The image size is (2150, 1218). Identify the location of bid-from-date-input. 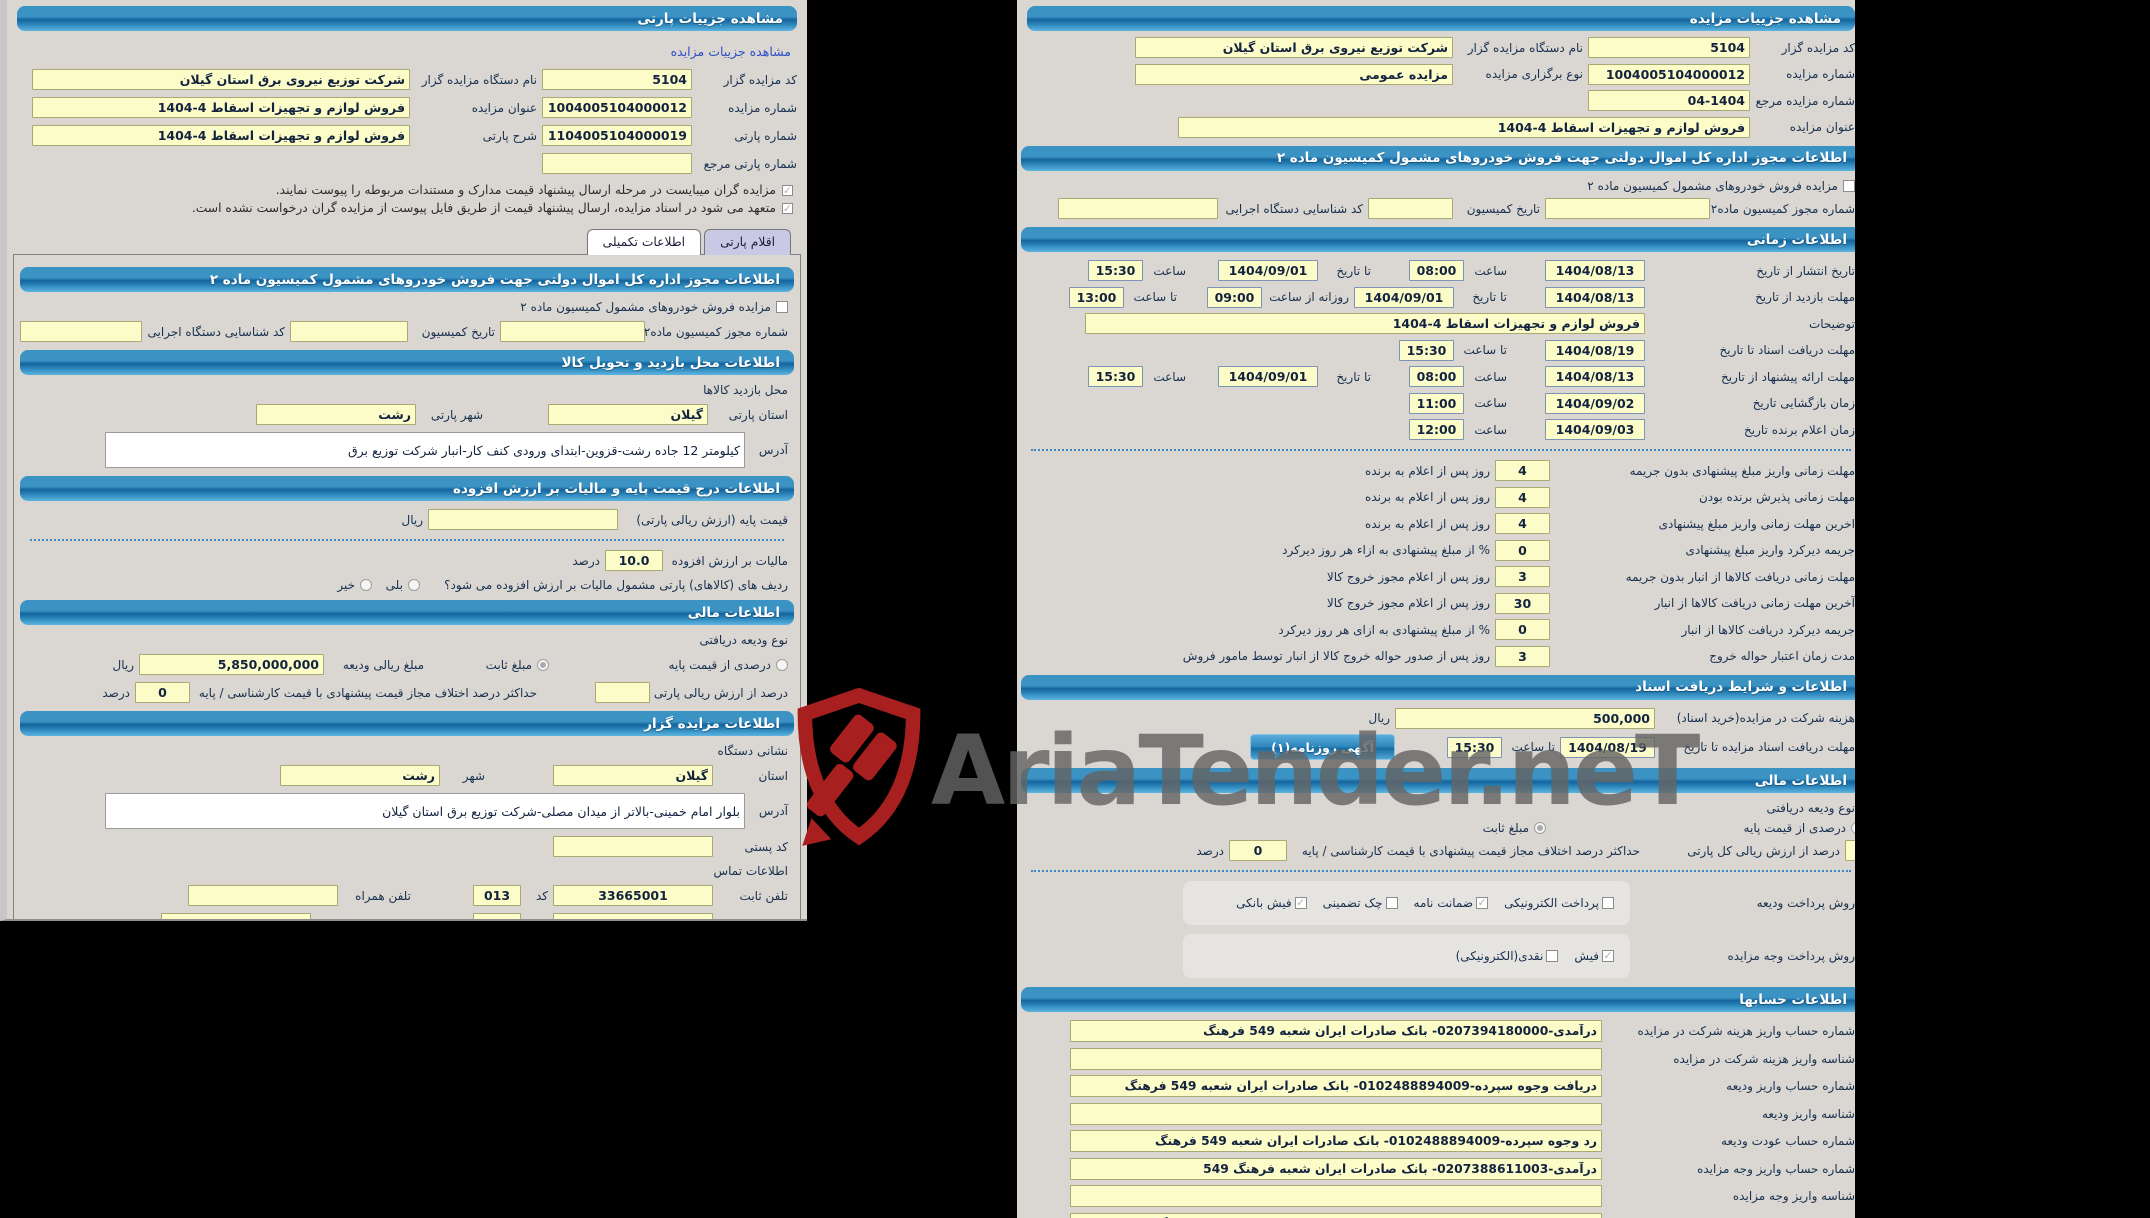
(1595, 376).